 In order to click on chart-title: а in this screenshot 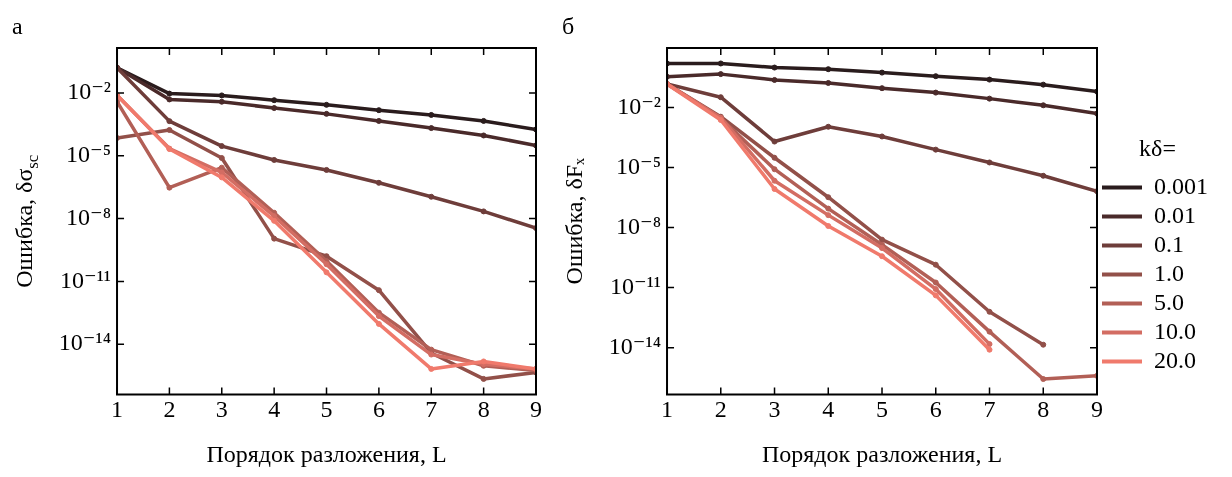, I will do `click(17, 26)`.